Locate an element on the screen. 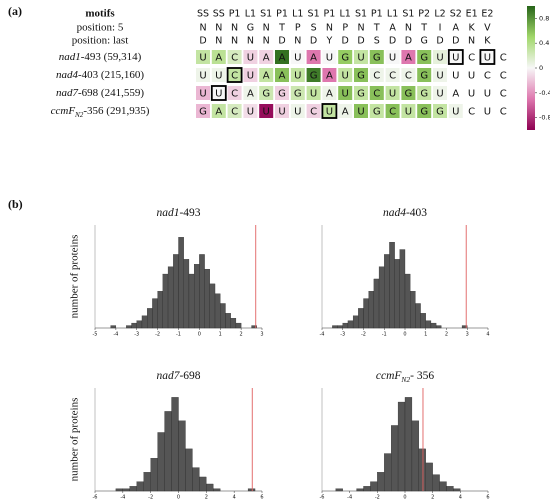 The width and height of the screenshot is (550, 499). x-tick-label: -6 is located at coordinates (95, 497).